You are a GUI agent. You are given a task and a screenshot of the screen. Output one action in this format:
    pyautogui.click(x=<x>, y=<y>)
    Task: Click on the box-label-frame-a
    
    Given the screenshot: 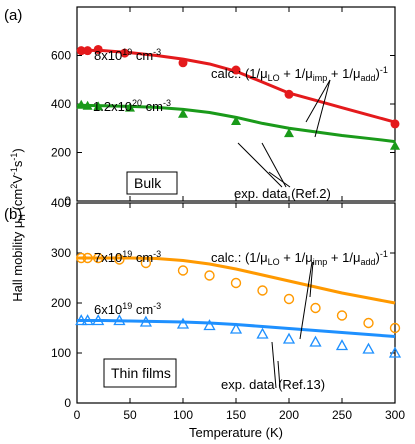 What is the action you would take?
    pyautogui.click(x=152, y=183)
    